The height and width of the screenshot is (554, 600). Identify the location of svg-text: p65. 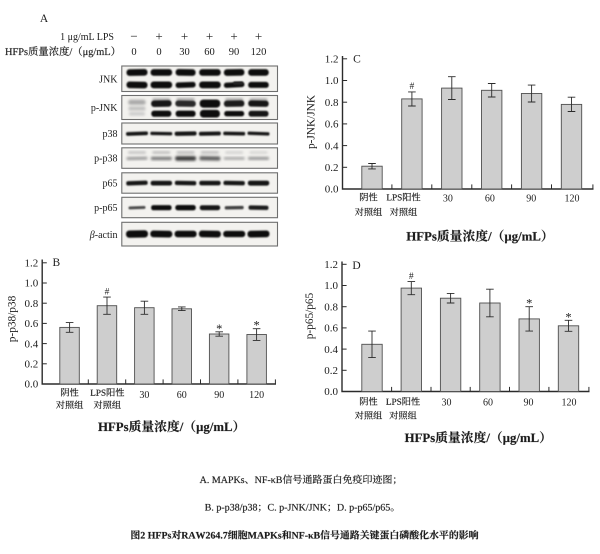
(110, 184).